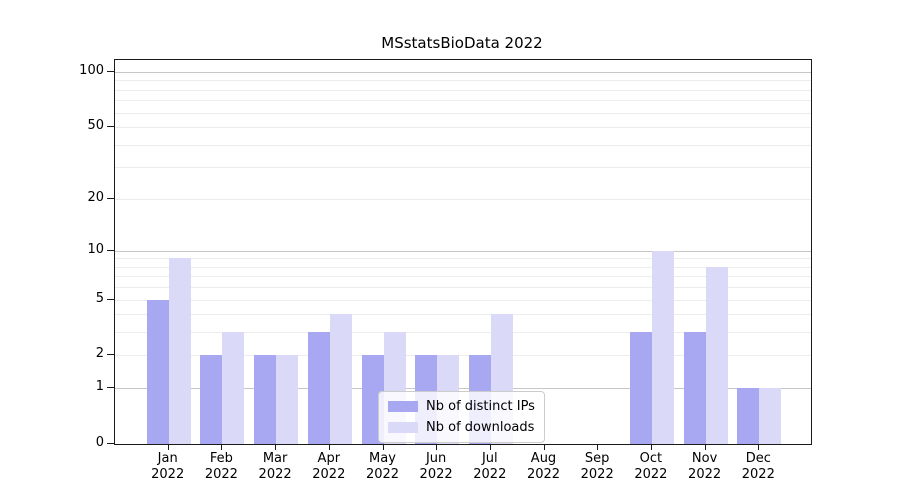 This screenshot has height=500, width=900. I want to click on x-tick-label: Jan 2022, so click(168, 467).